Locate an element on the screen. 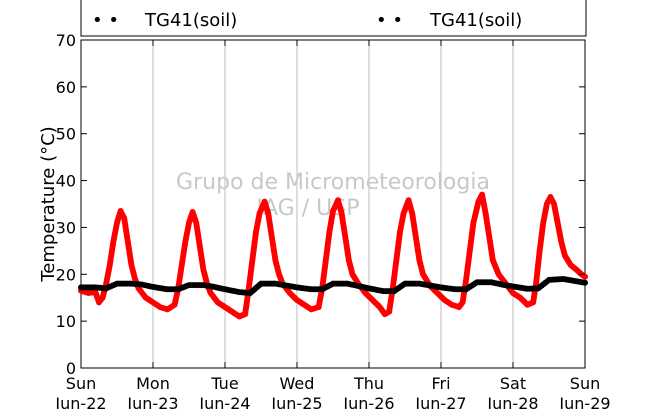 The height and width of the screenshot is (409, 650). y-tick-label: 20 is located at coordinates (66, 274).